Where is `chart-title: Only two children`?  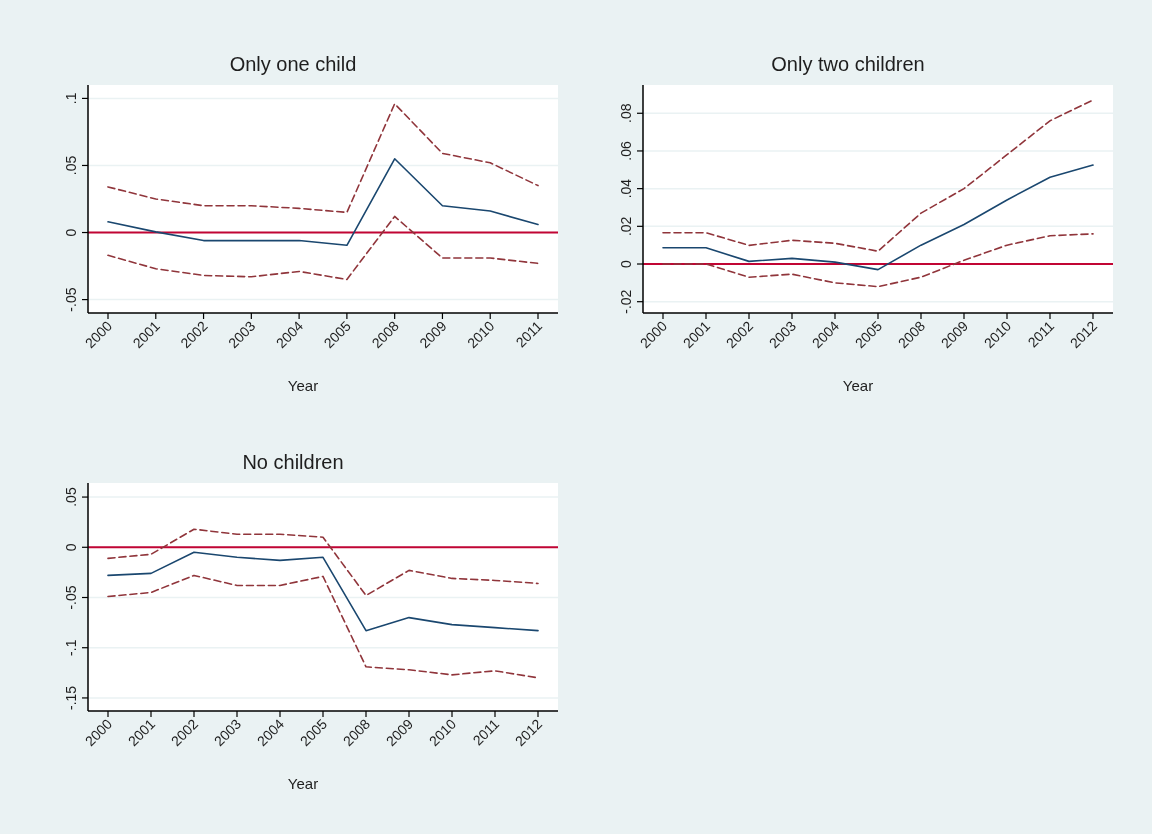 chart-title: Only two children is located at coordinates (848, 64).